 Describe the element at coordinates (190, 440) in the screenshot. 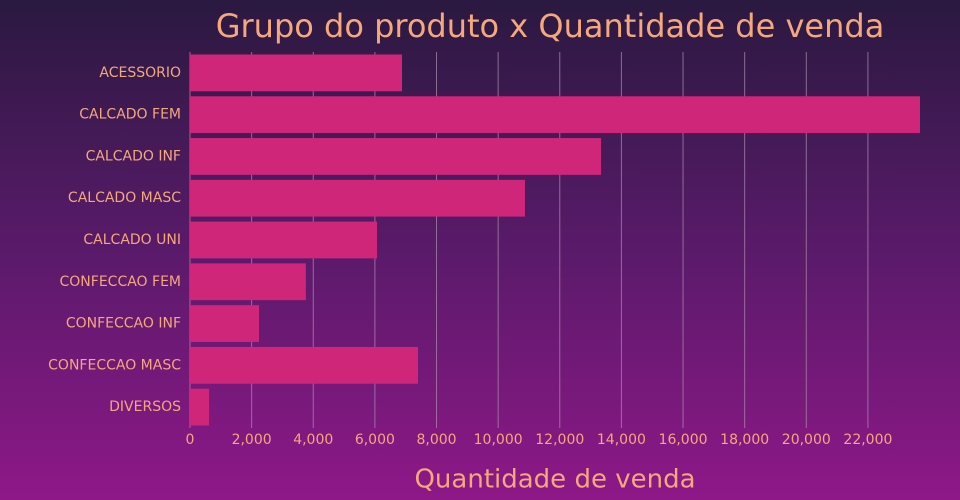

I see `x-tick-label: 0` at that location.